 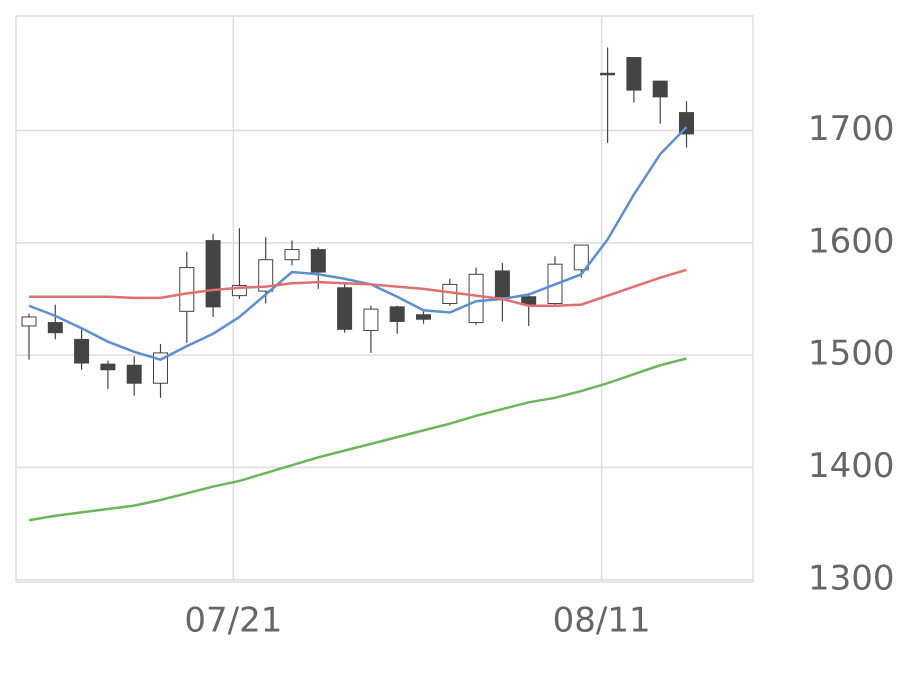 I want to click on y-tick-label: 1400, so click(x=851, y=466).